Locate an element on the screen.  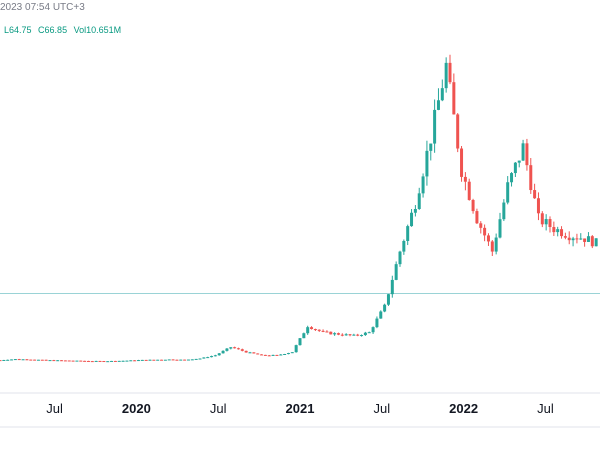
close-value: C66.85 is located at coordinates (53, 30).